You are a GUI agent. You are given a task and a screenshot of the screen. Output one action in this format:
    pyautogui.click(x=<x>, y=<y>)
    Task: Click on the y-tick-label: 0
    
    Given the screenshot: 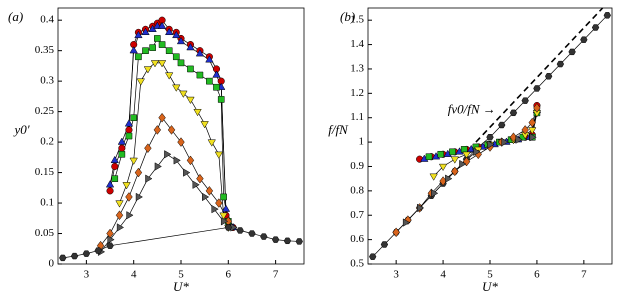 What is the action you would take?
    pyautogui.click(x=52, y=264)
    